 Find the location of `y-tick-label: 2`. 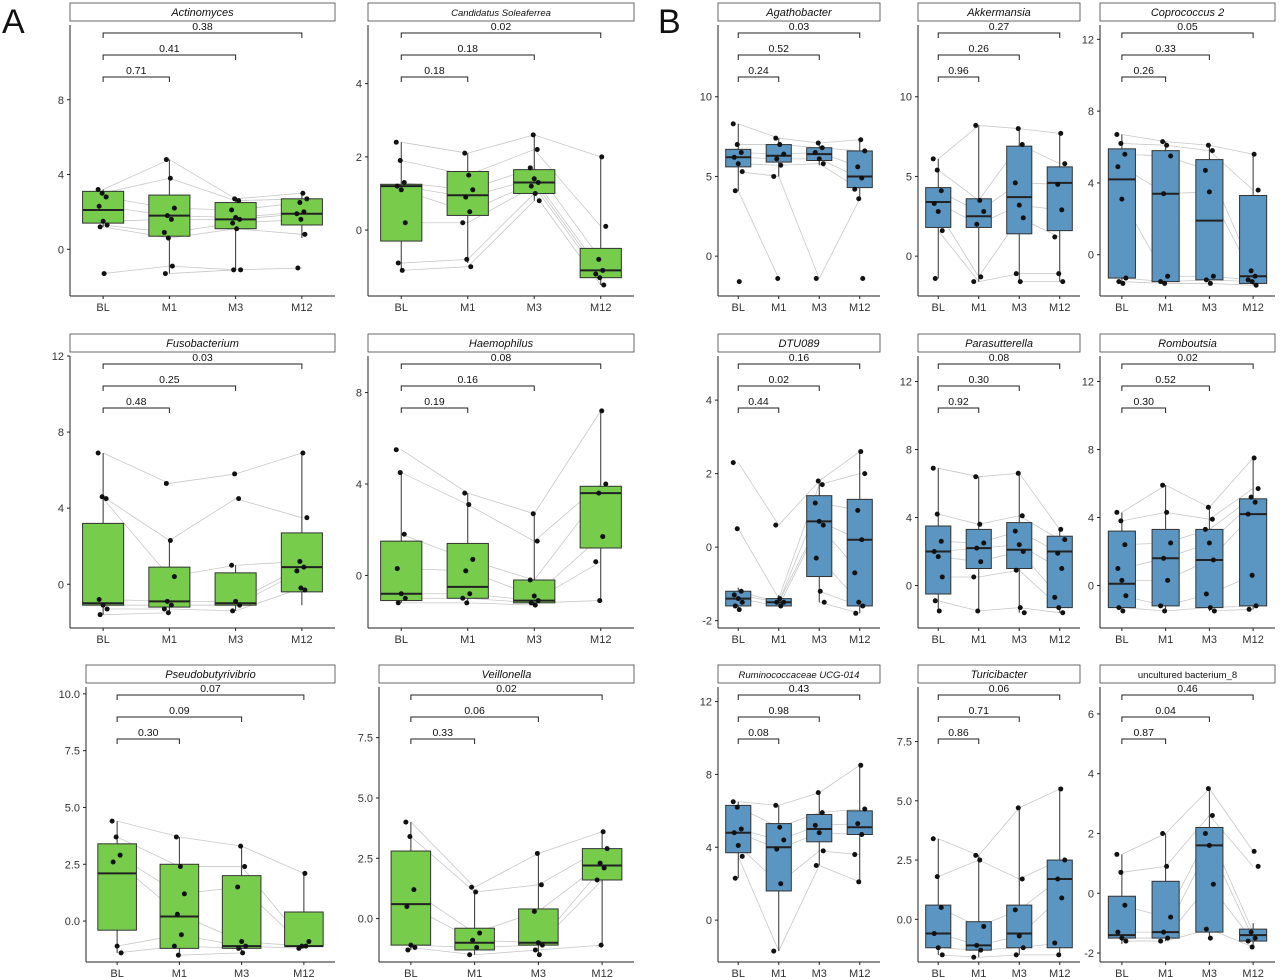

y-tick-label: 2 is located at coordinates (359, 158).